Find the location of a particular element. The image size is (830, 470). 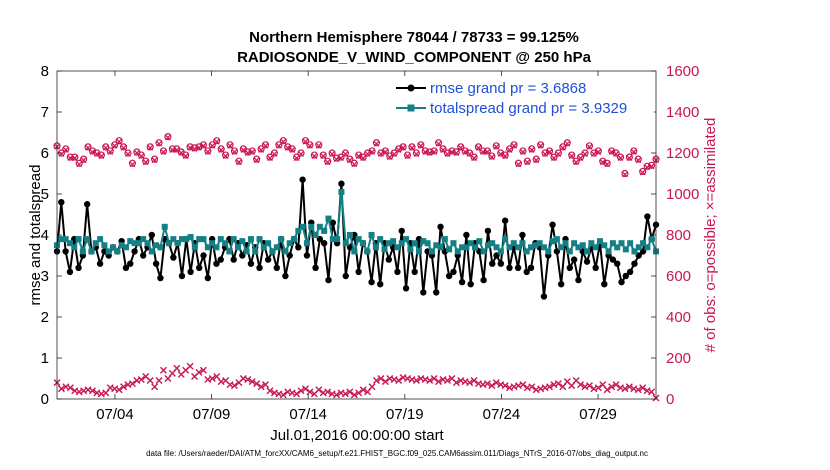

spread-series is located at coordinates (356, 221).